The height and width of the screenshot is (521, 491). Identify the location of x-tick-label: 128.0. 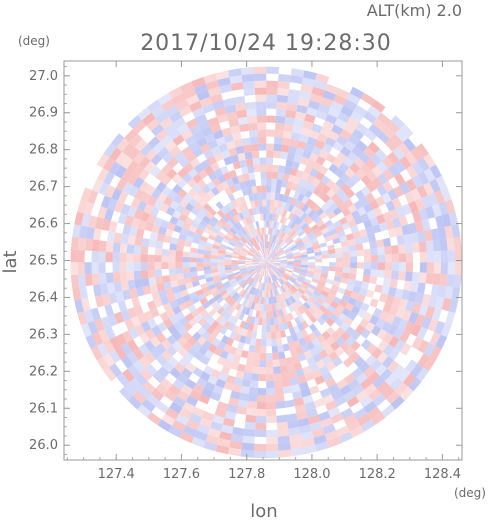
(311, 474).